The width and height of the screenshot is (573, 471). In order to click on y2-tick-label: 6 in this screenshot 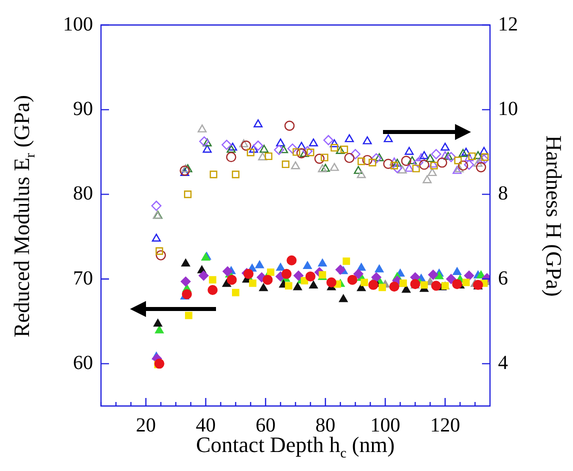, I will do `click(503, 278)`.